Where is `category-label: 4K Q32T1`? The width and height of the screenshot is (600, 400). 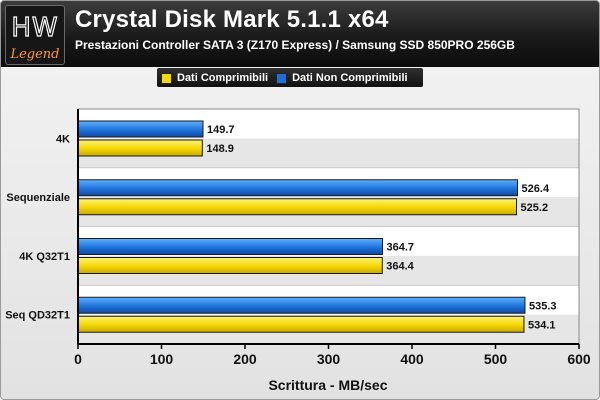
category-label: 4K Q32T1 is located at coordinates (44, 257).